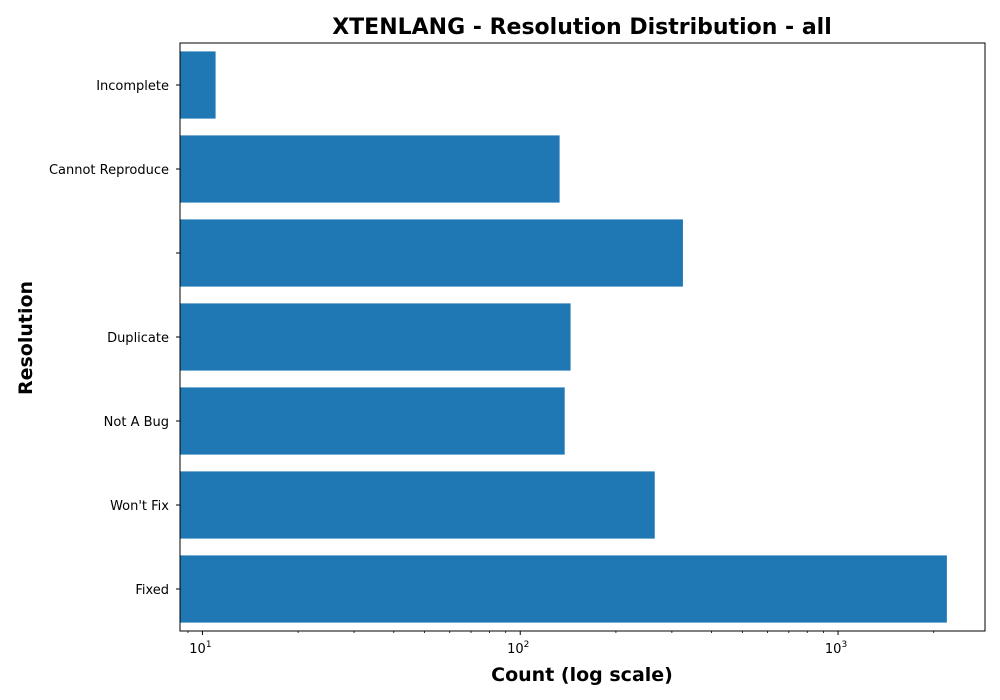  I want to click on y-tick-label: Incomplete, so click(132, 86).